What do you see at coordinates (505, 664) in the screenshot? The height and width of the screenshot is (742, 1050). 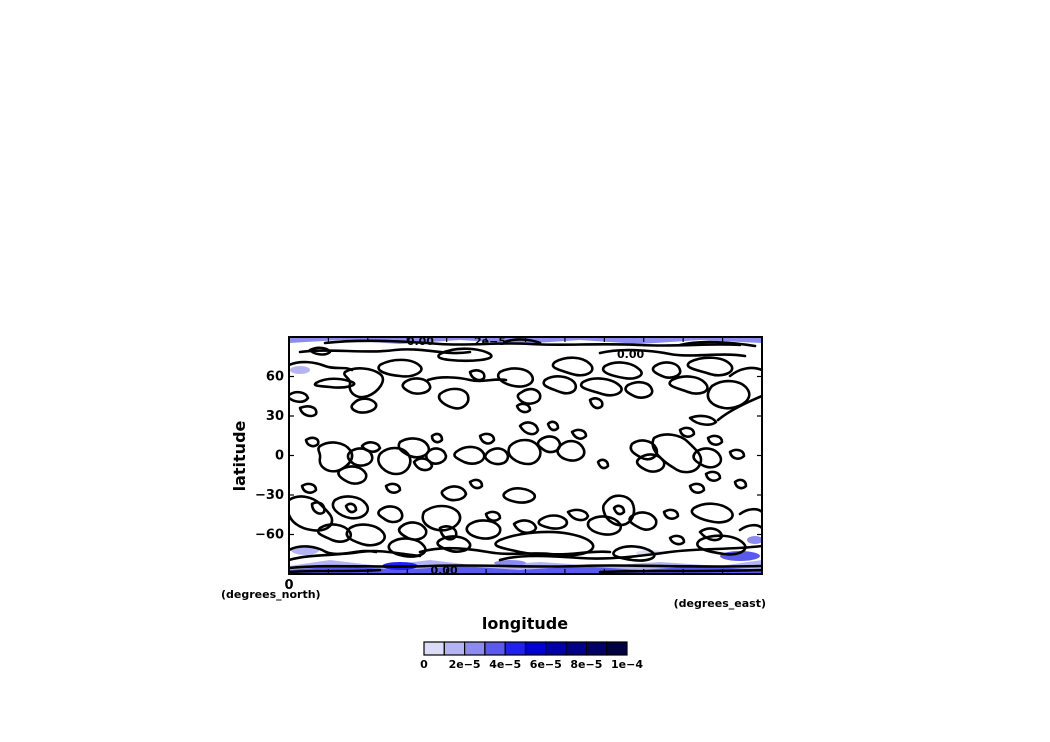 I see `colorbar-label: 4e−5` at bounding box center [505, 664].